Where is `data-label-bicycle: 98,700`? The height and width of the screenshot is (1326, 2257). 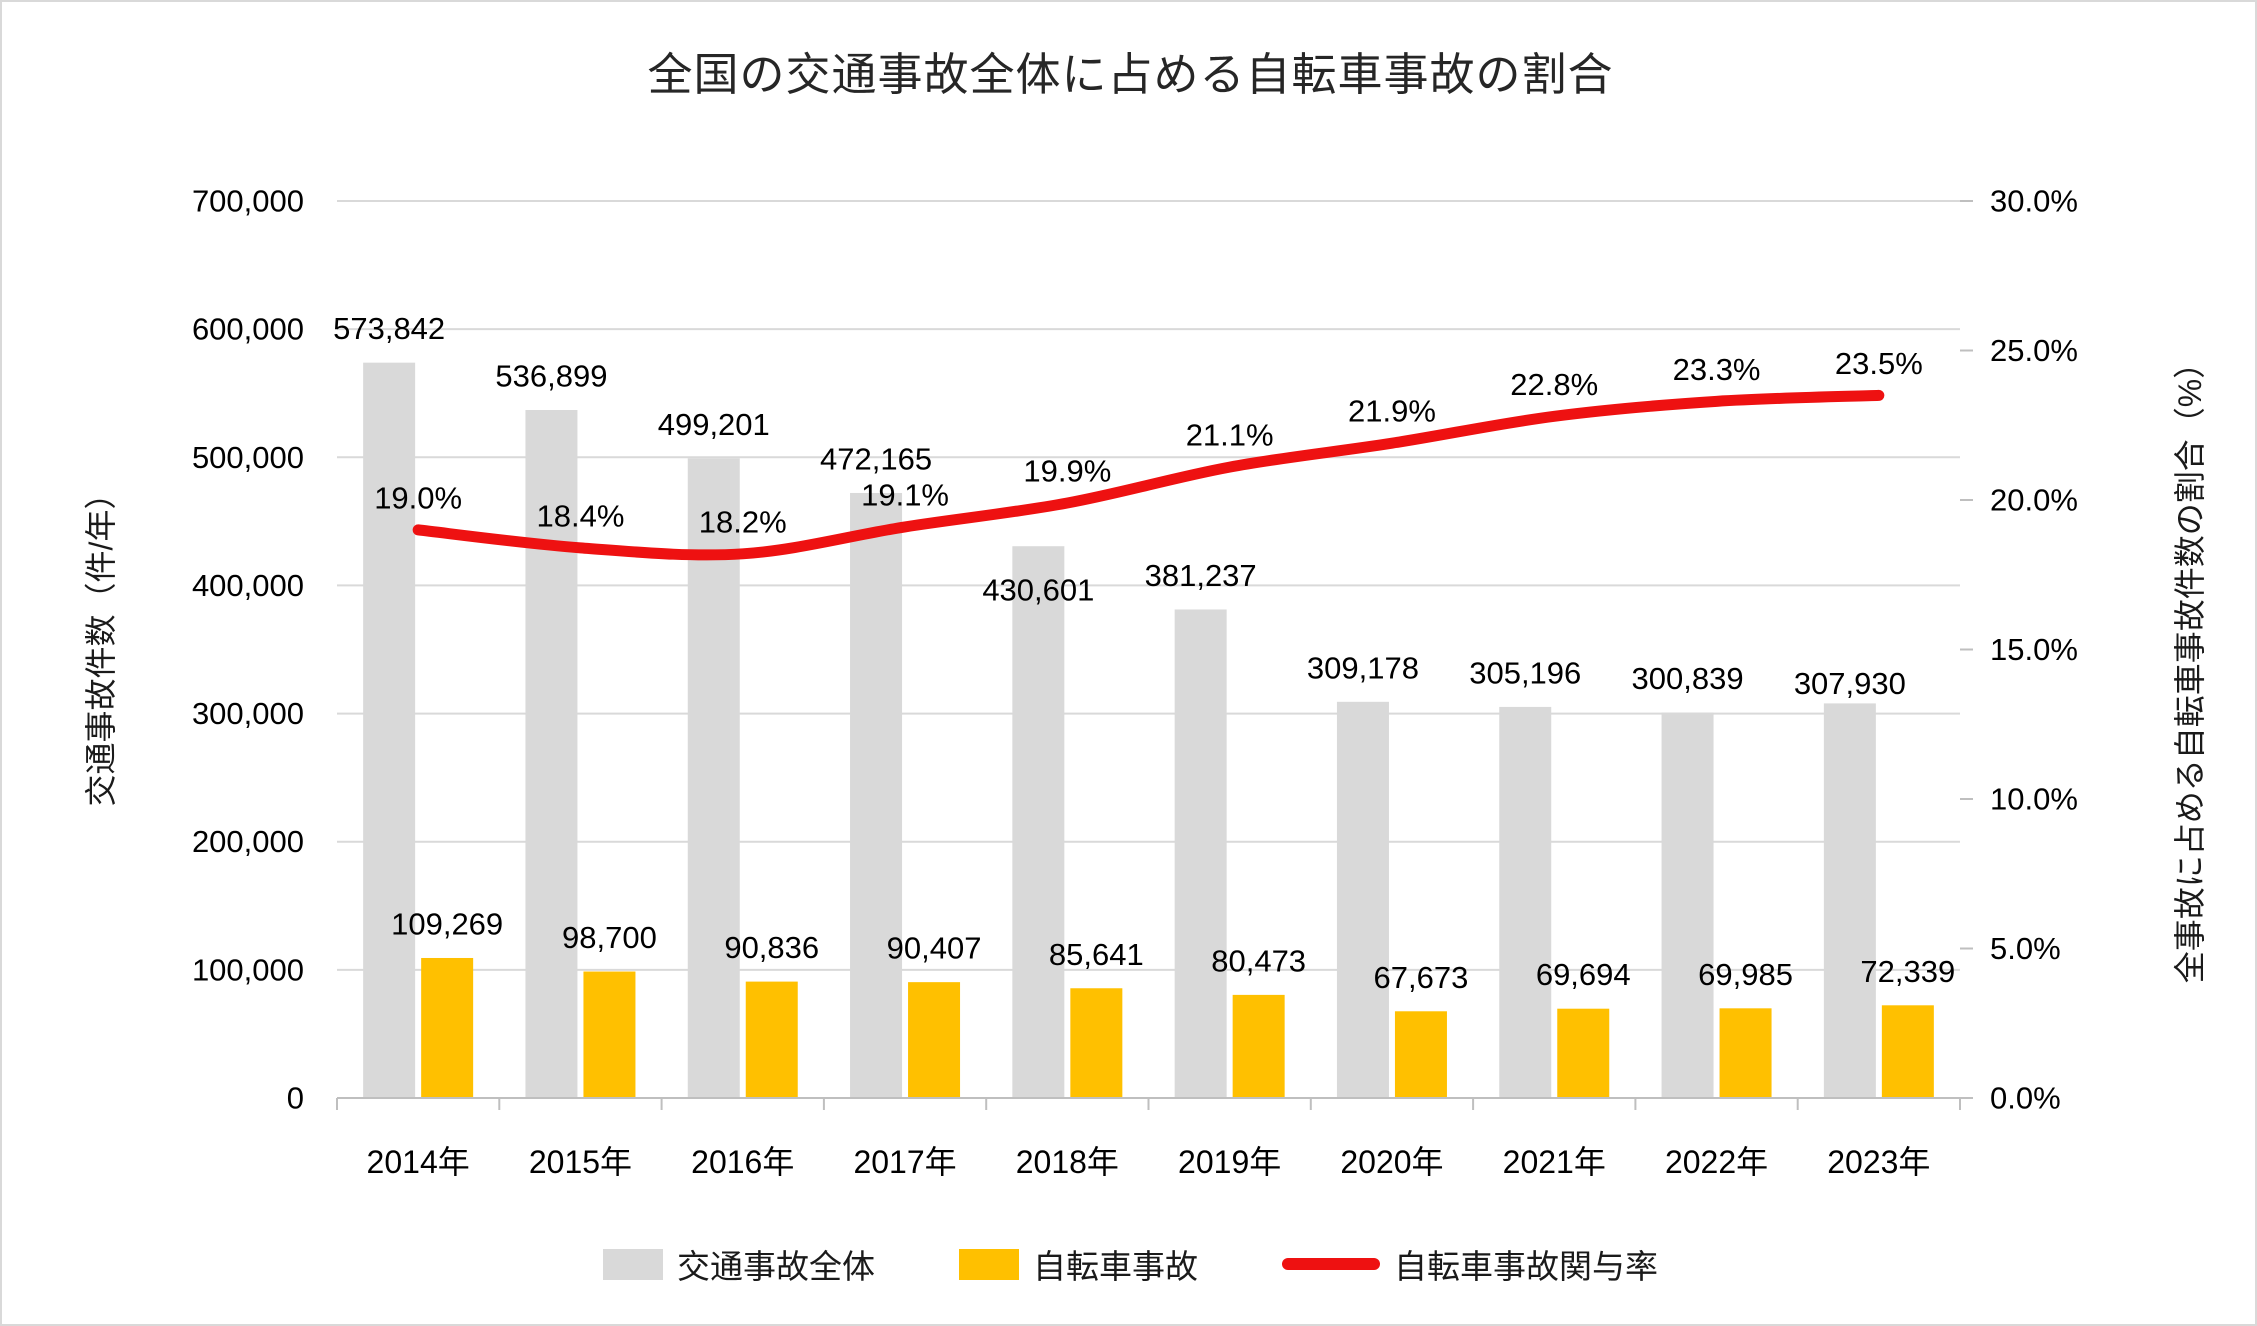 data-label-bicycle: 98,700 is located at coordinates (609, 937).